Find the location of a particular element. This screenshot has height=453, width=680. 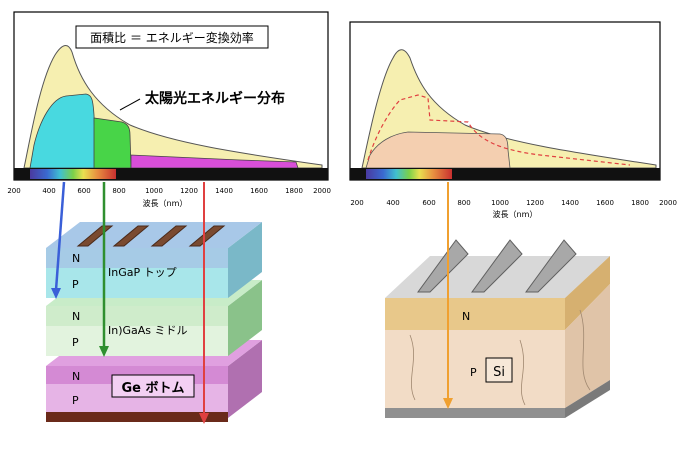

right-x-tick: 2000 is located at coordinates (668, 203).